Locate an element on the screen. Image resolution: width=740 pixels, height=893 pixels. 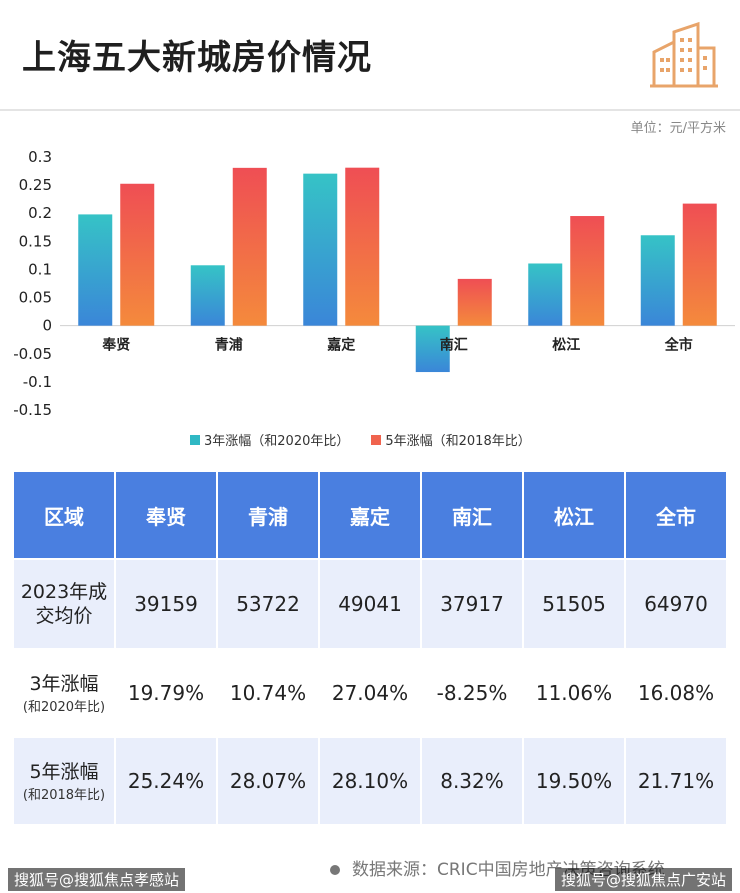
y-tick-label: 0.25 is located at coordinates (35, 185).